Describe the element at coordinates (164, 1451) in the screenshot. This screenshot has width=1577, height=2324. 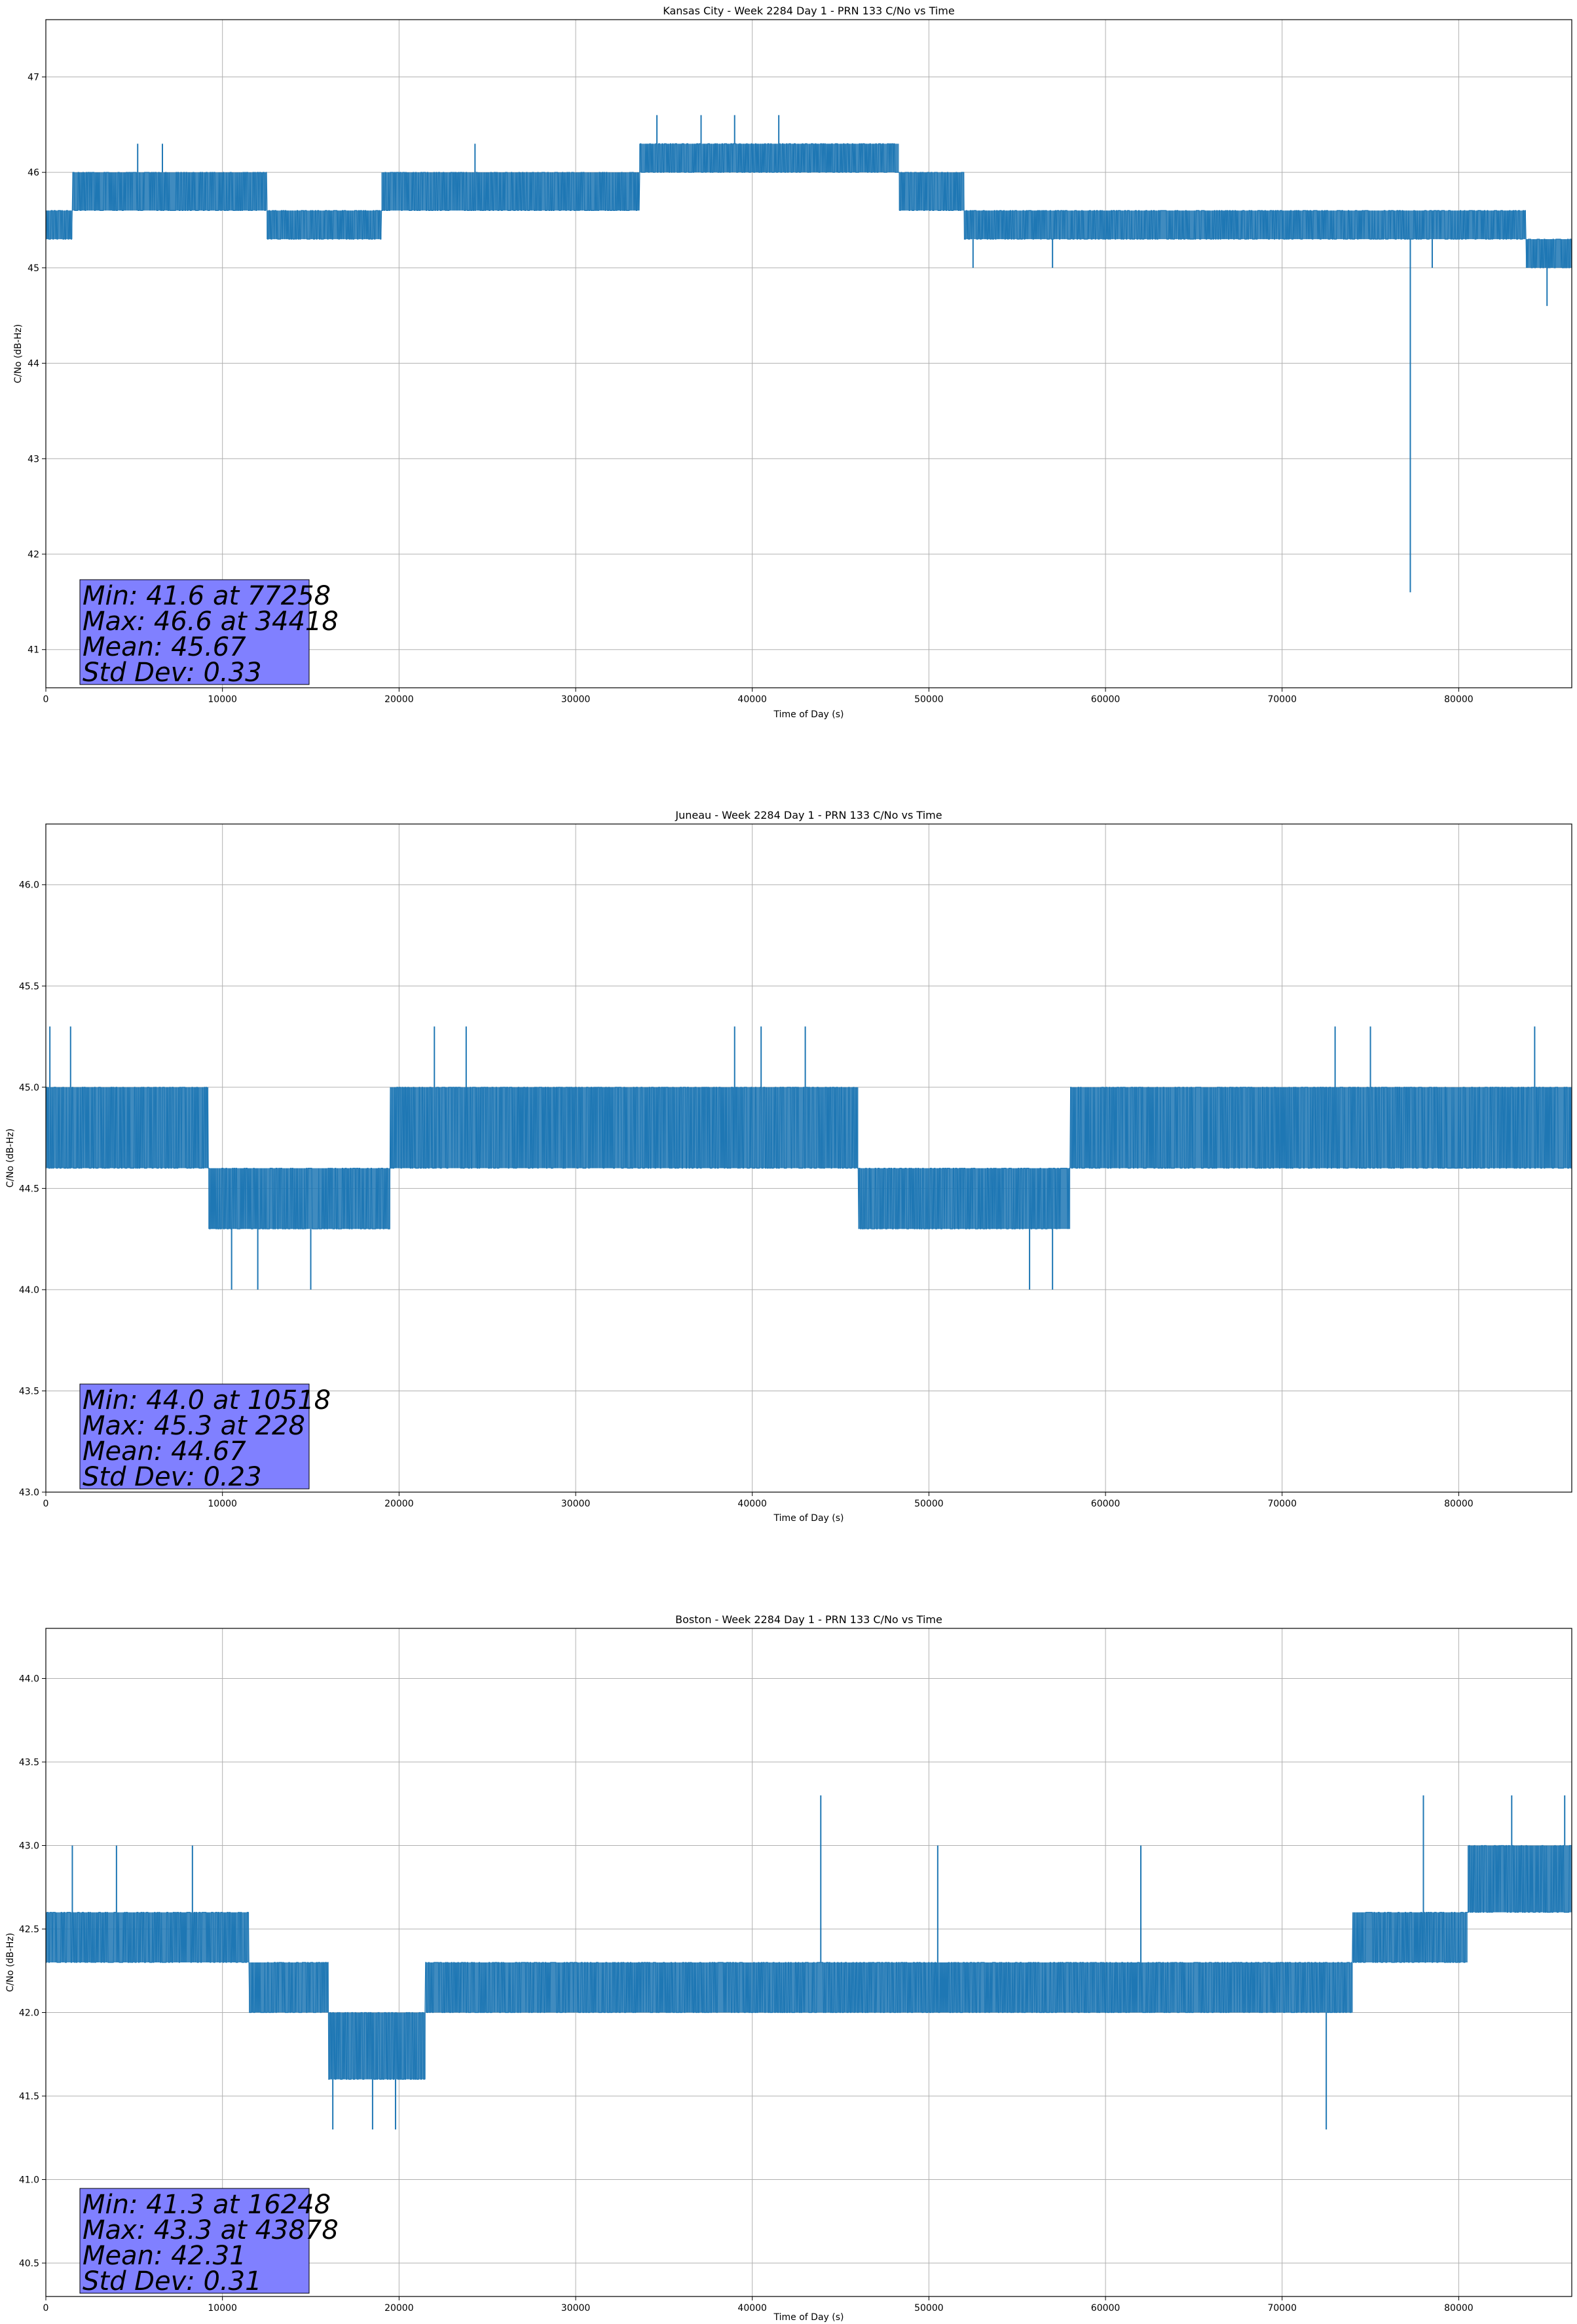
I see `stats-line: Mean: 44.67` at that location.